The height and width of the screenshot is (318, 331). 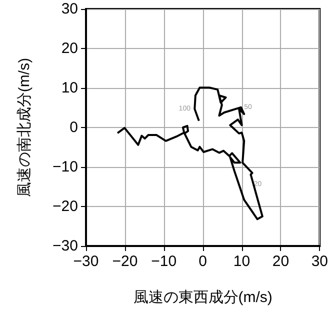 I want to click on x-tick-label: −20, so click(x=125, y=261).